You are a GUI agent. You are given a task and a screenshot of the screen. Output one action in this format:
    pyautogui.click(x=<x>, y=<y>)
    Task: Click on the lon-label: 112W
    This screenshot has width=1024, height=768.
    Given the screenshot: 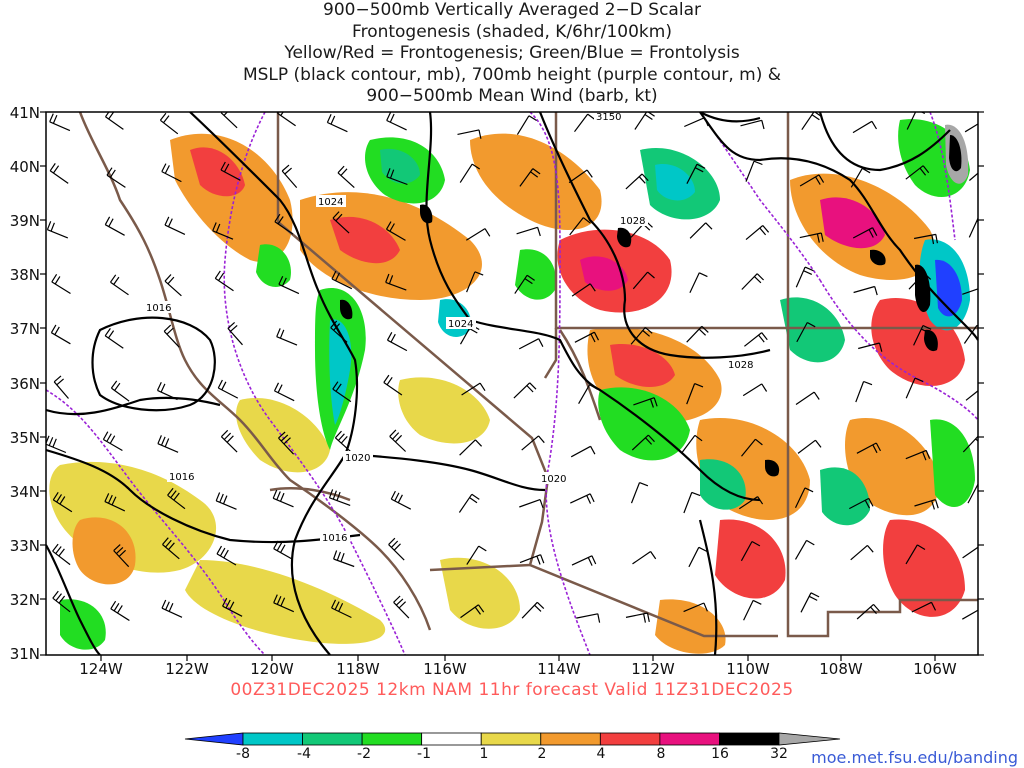 What is the action you would take?
    pyautogui.click(x=653, y=669)
    